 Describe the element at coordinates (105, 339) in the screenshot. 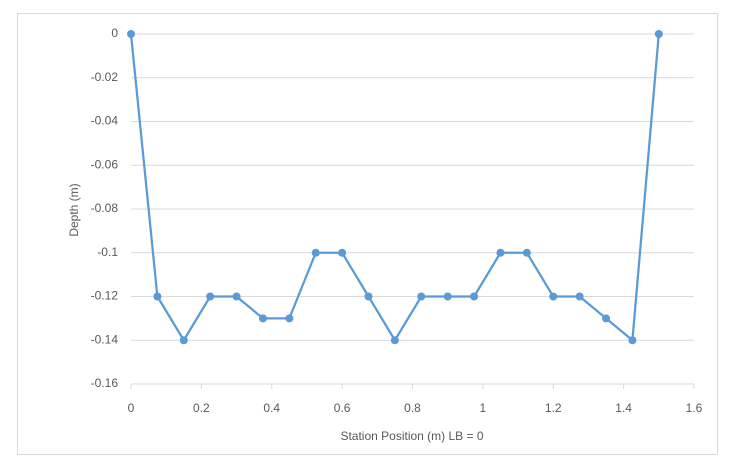

I see `y-tick-label: -0.14` at that location.